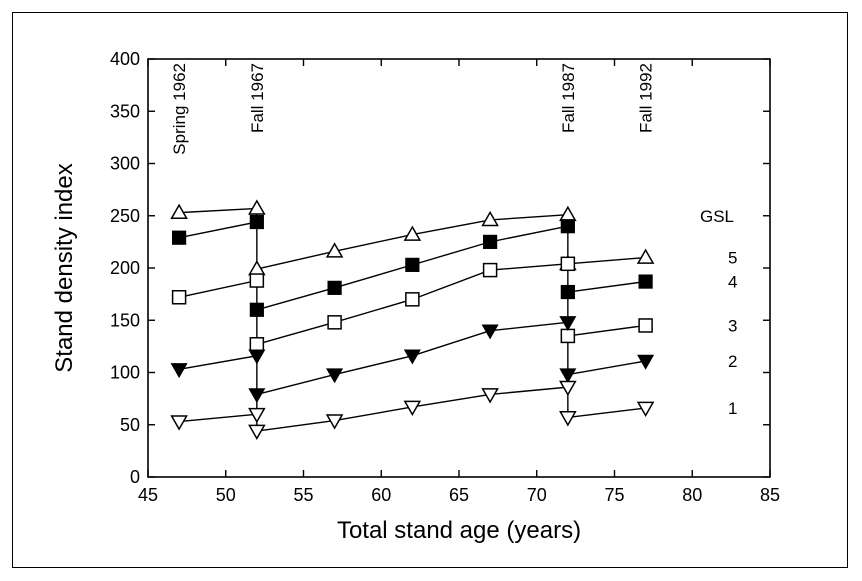 The image size is (862, 581). Describe the element at coordinates (537, 495) in the screenshot. I see `x-tick-label: 70` at that location.